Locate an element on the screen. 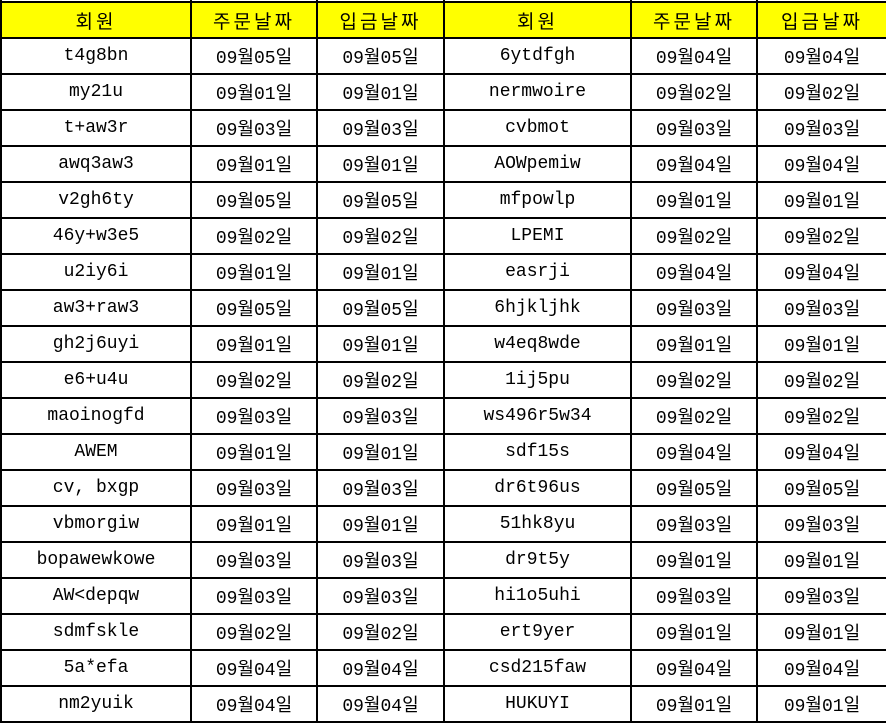  member-cell: LPEMI is located at coordinates (537, 236).